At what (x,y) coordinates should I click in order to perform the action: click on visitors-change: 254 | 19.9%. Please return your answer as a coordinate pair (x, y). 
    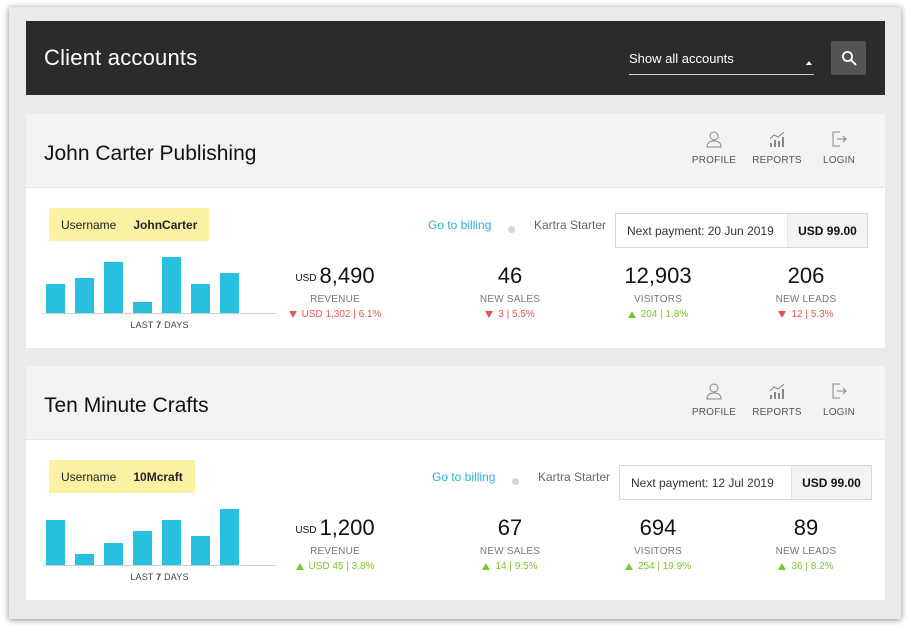
    Looking at the image, I should click on (658, 566).